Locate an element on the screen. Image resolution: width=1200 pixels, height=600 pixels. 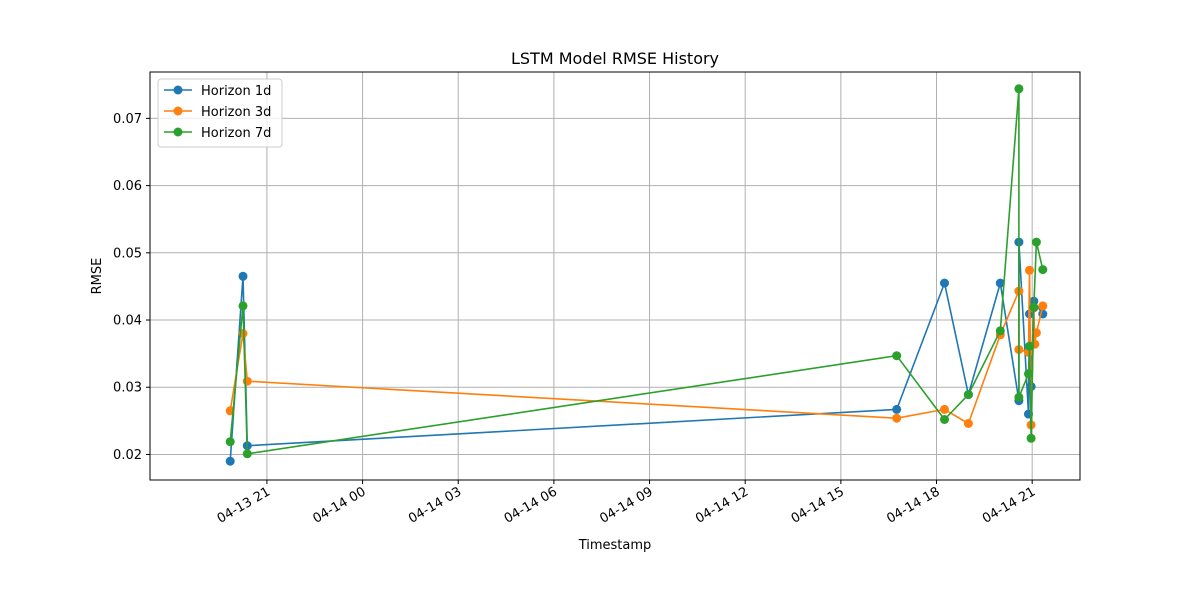
y-tick-label: 0.04 is located at coordinates (127, 321).